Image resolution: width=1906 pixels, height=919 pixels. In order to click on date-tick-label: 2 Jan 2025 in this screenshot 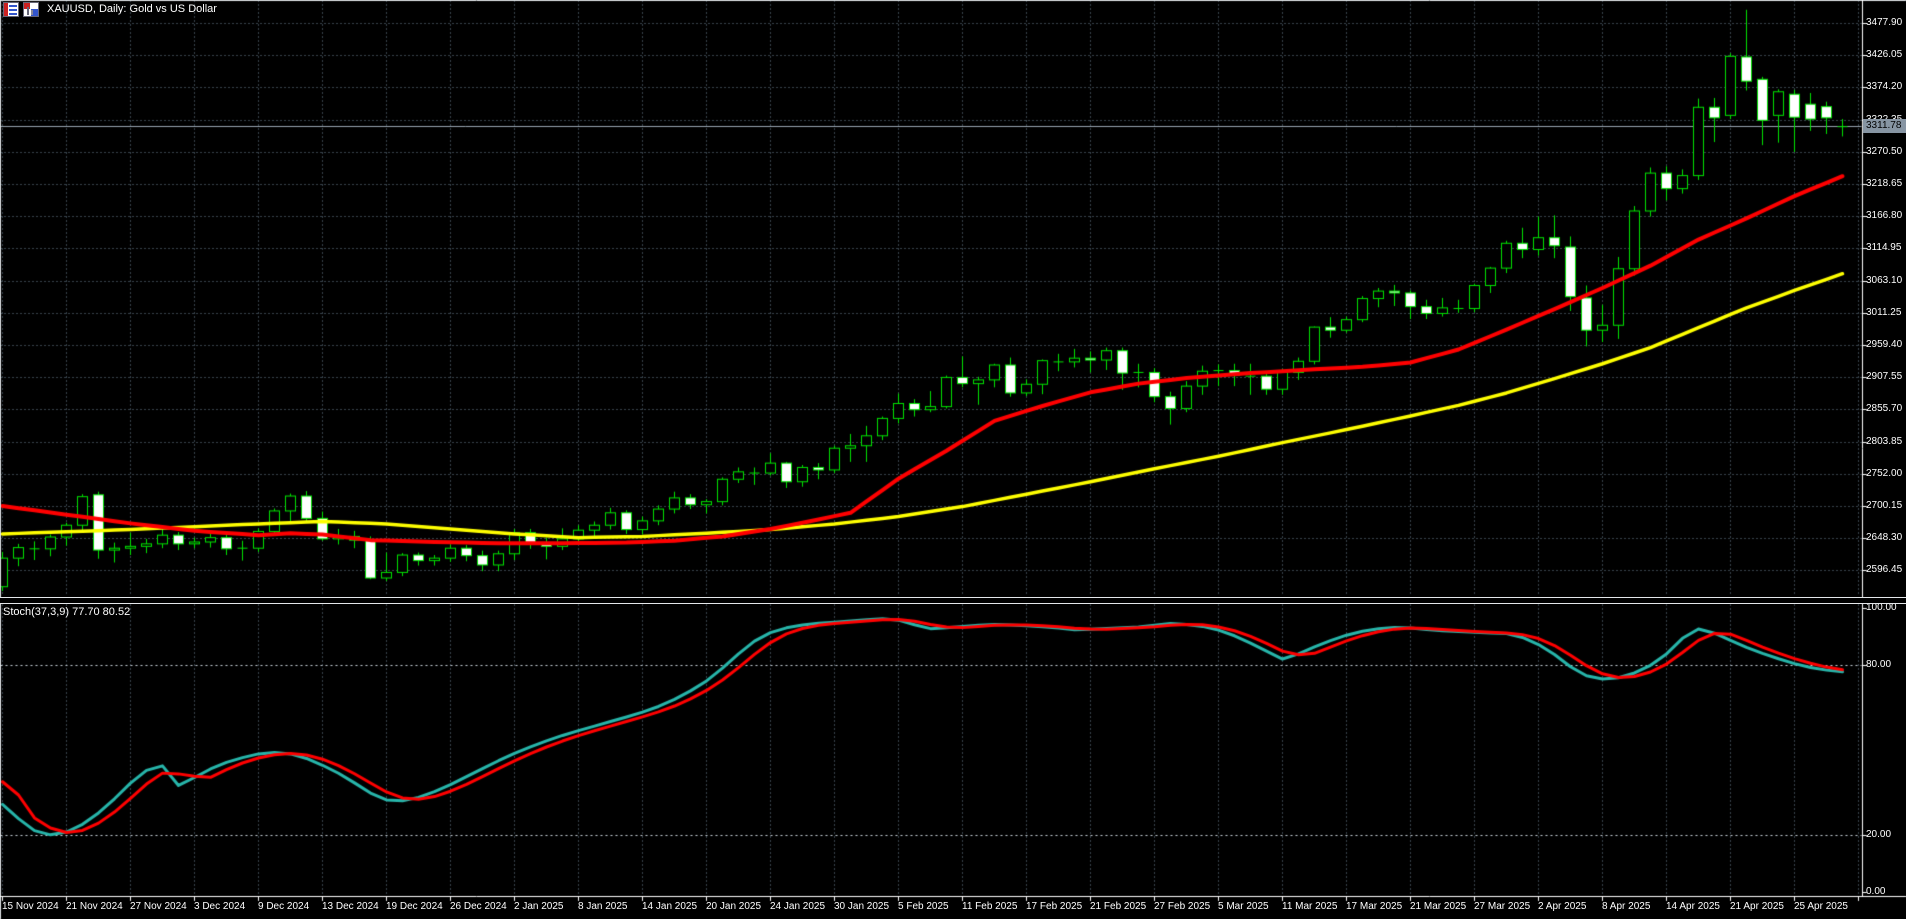, I will do `click(539, 906)`.